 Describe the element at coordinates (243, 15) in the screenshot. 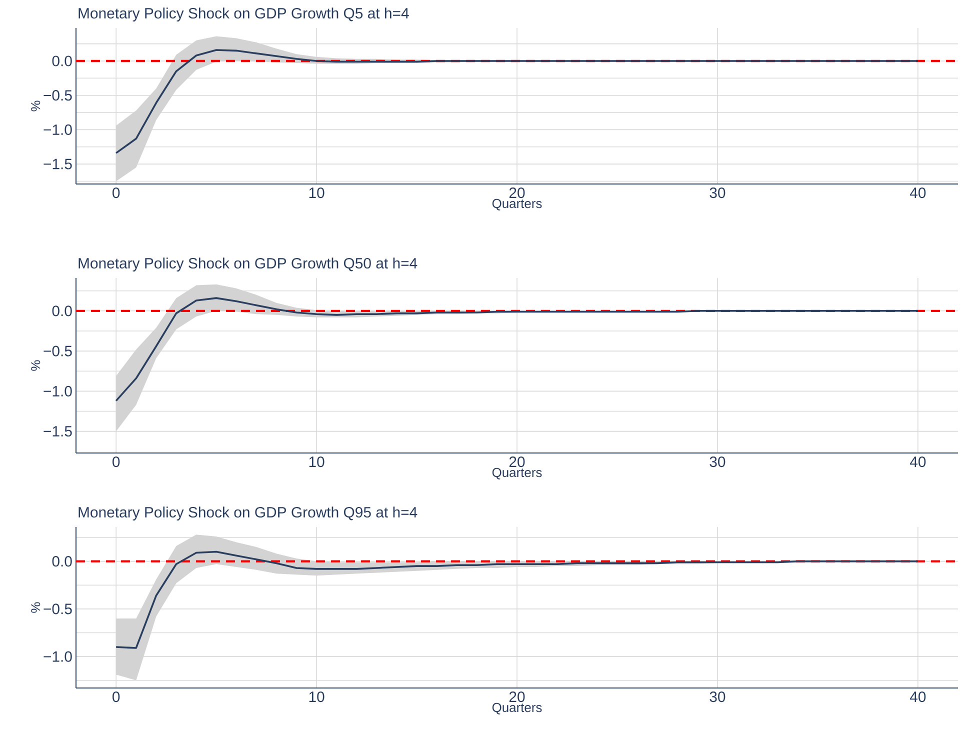

I see `chart-title: Monetary Policy Shock on GDP Growth Q5 at h=4` at that location.